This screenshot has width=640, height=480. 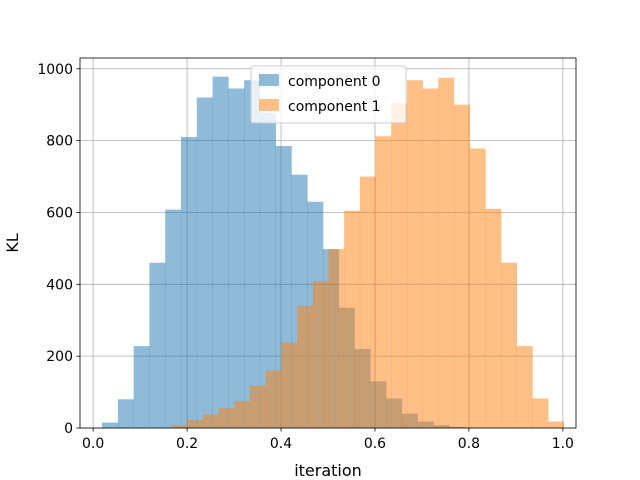 I want to click on x-tick-label: 0.2, so click(x=187, y=444).